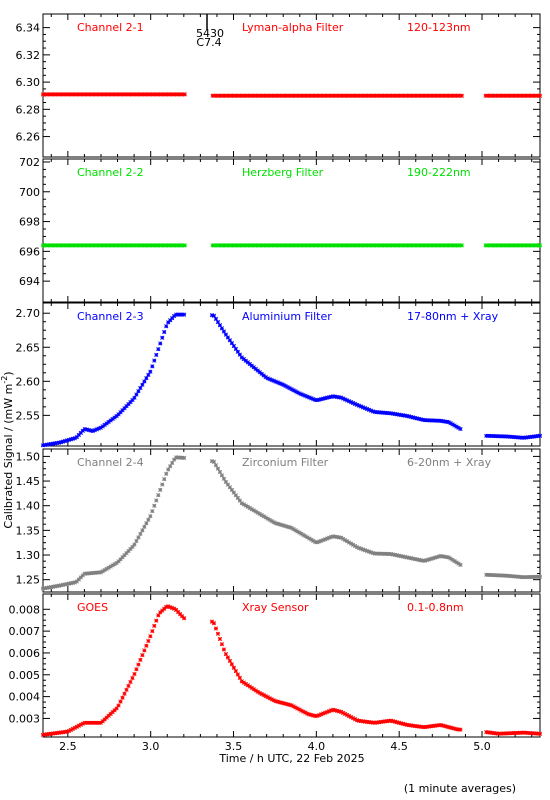  What do you see at coordinates (28, 530) in the screenshot?
I see `y-tick-label: 1.35` at bounding box center [28, 530].